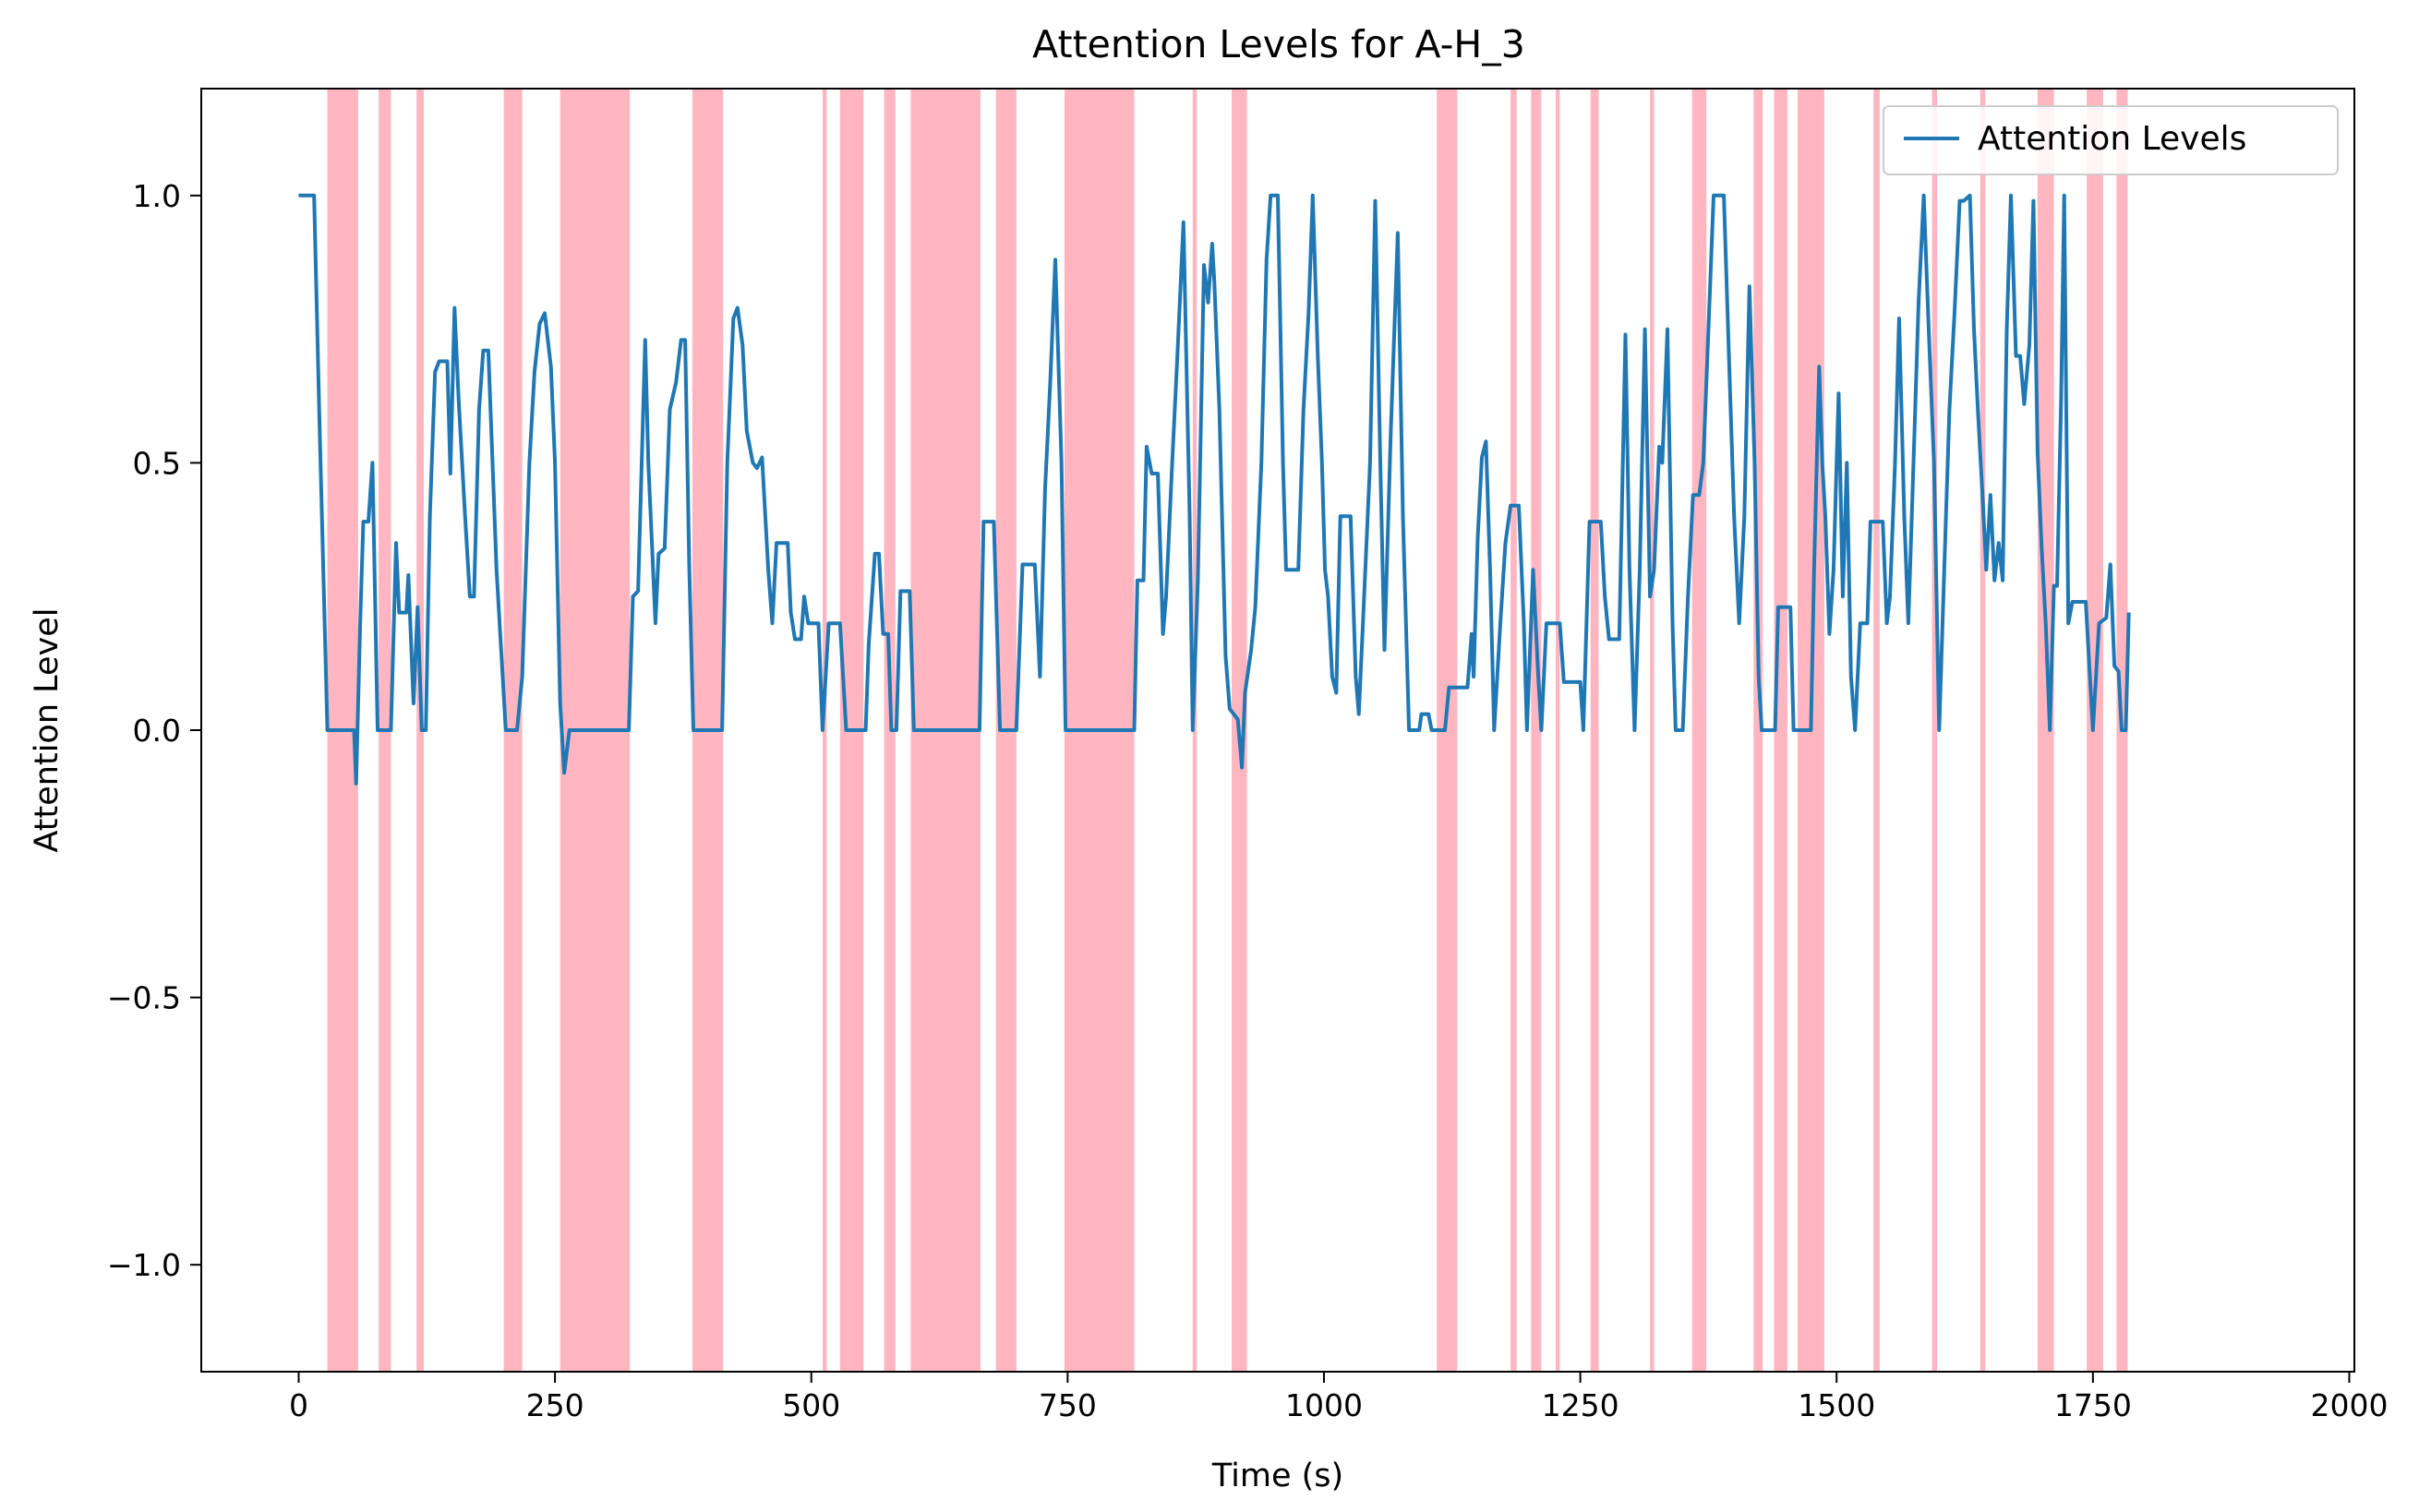 The width and height of the screenshot is (2419, 1512). Describe the element at coordinates (144, 1265) in the screenshot. I see `y-tick-label: −1.0` at that location.